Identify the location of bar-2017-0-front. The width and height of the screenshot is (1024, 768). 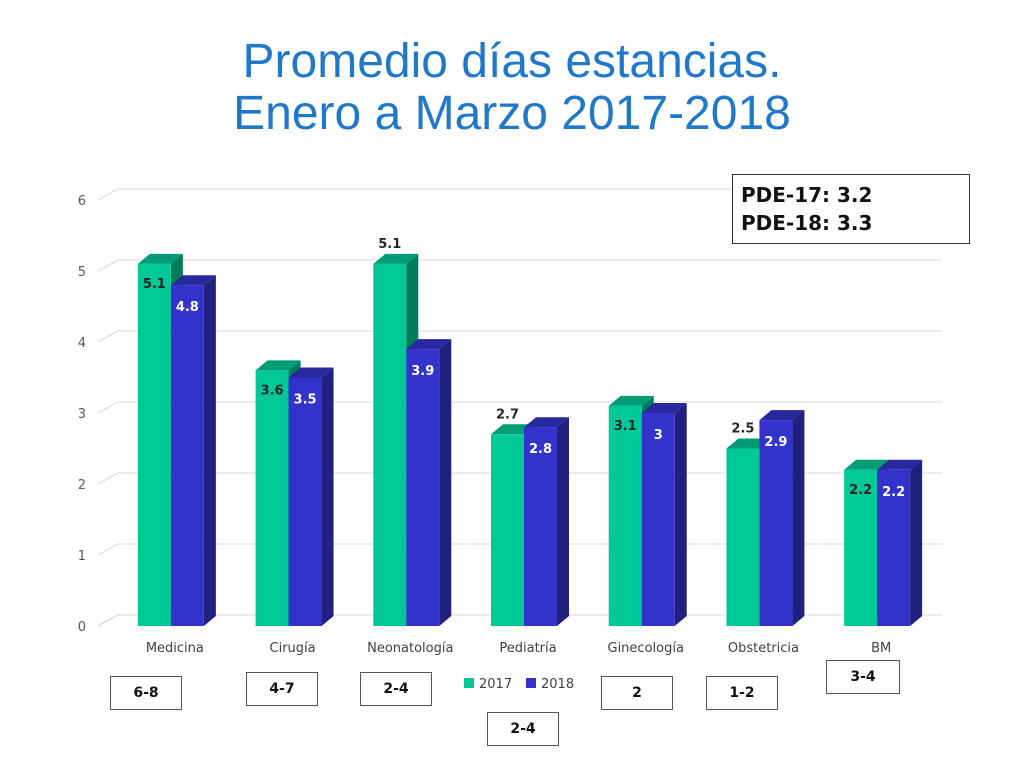
(154, 444).